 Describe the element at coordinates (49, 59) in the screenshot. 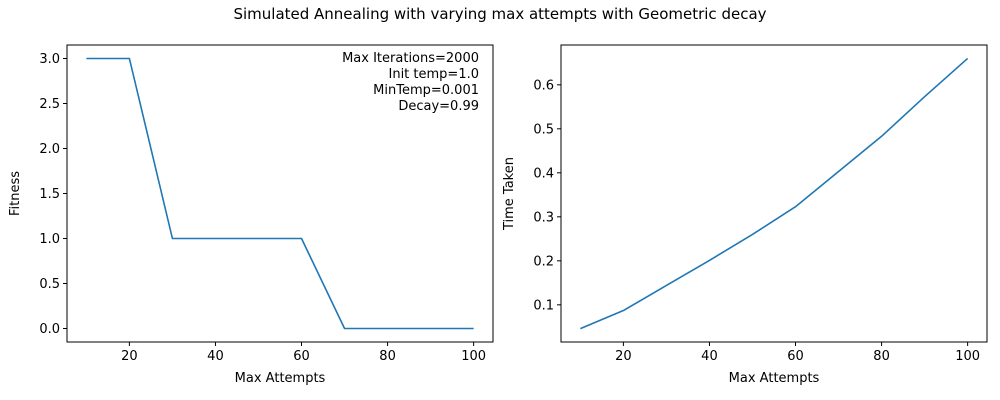

I see `y-tick-label: 3.0` at that location.